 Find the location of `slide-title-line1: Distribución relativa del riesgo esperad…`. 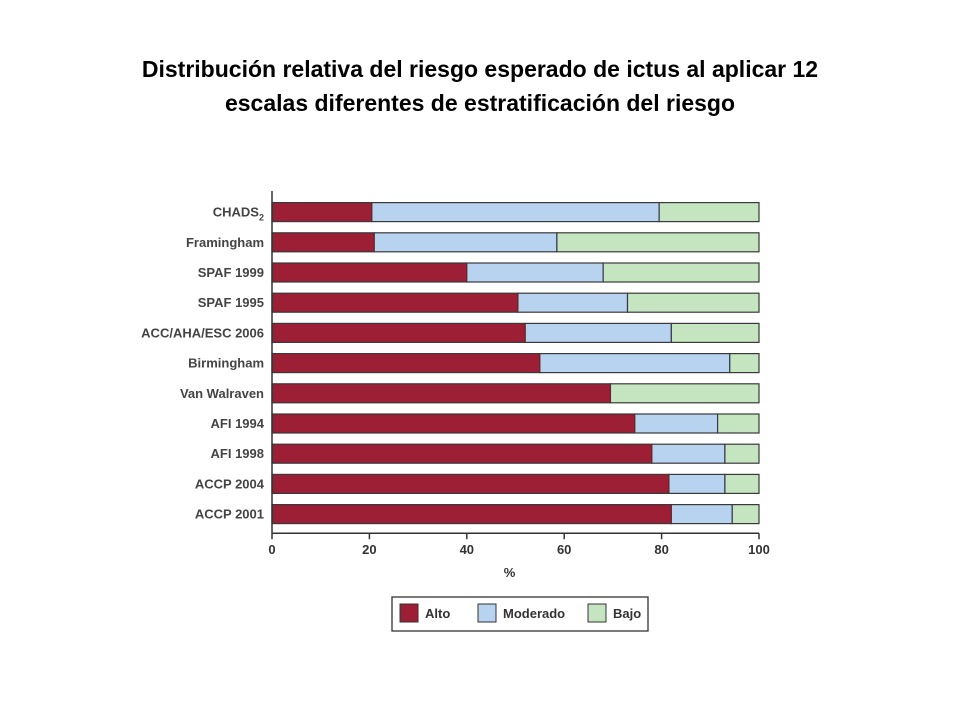

slide-title-line1: Distribución relativa del riesgo esperad… is located at coordinates (480, 69).